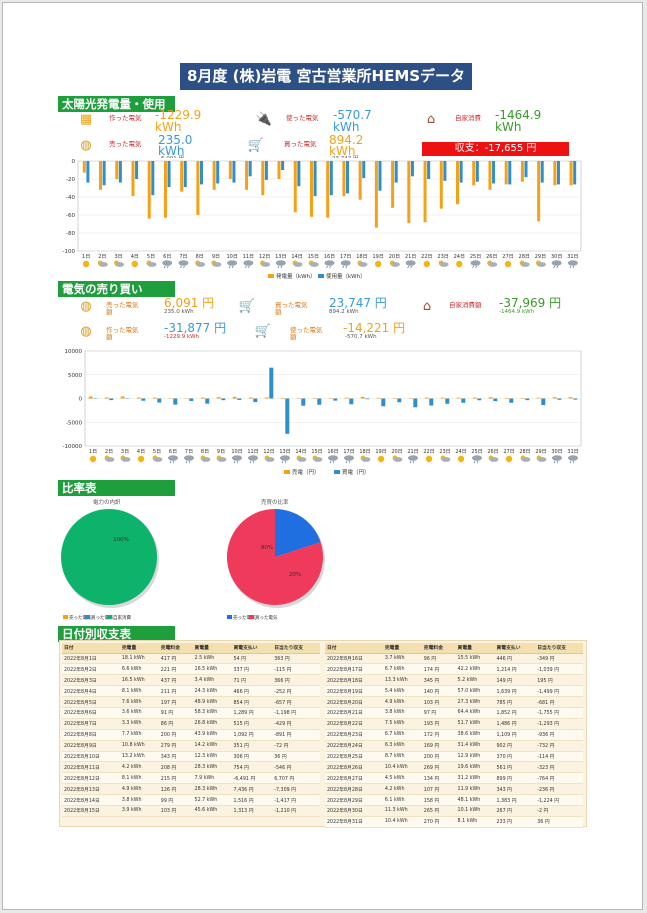 This screenshot has height=913, width=647. Describe the element at coordinates (354, 757) in the screenshot. I see `table-cell: 2022年8月25日` at that location.